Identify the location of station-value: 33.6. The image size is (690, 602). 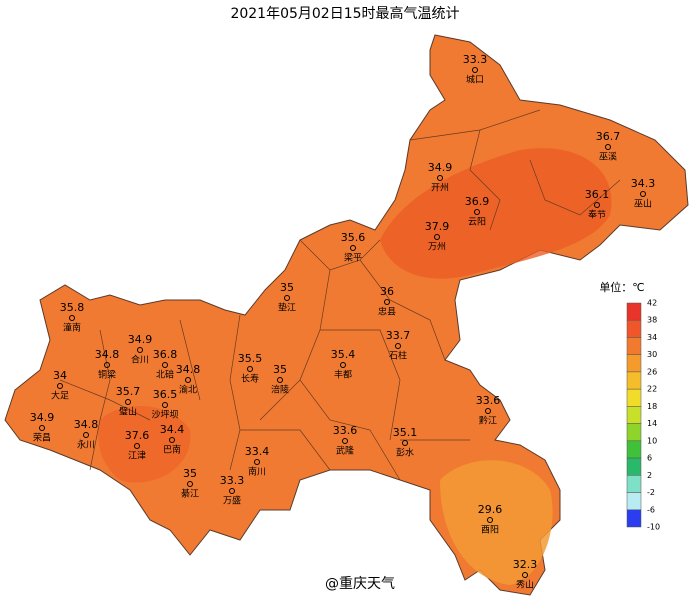
(488, 400).